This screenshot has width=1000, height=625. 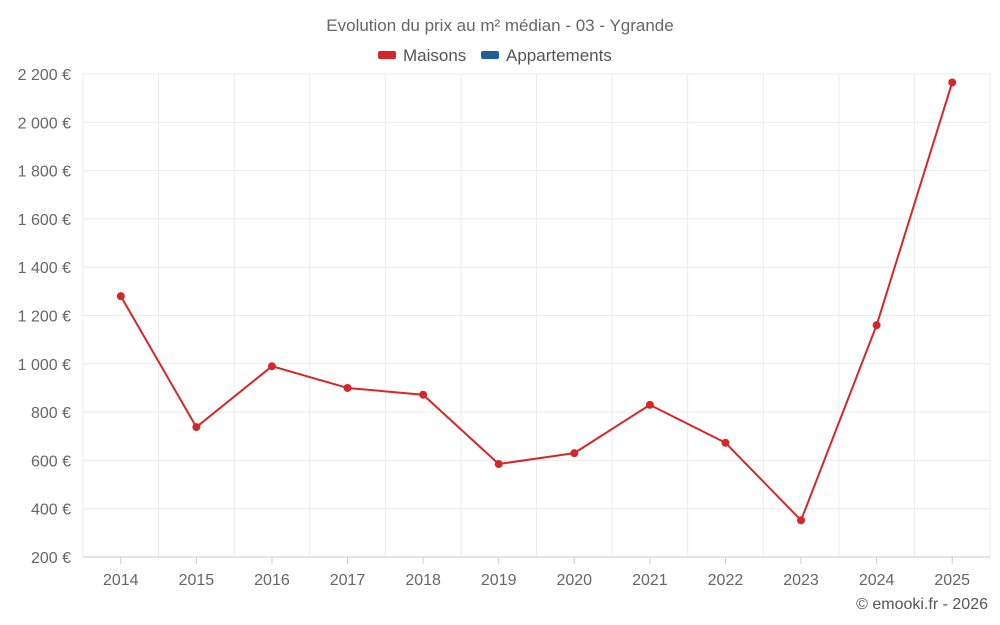 I want to click on y-tick-label: 1 600 €, so click(x=44, y=220).